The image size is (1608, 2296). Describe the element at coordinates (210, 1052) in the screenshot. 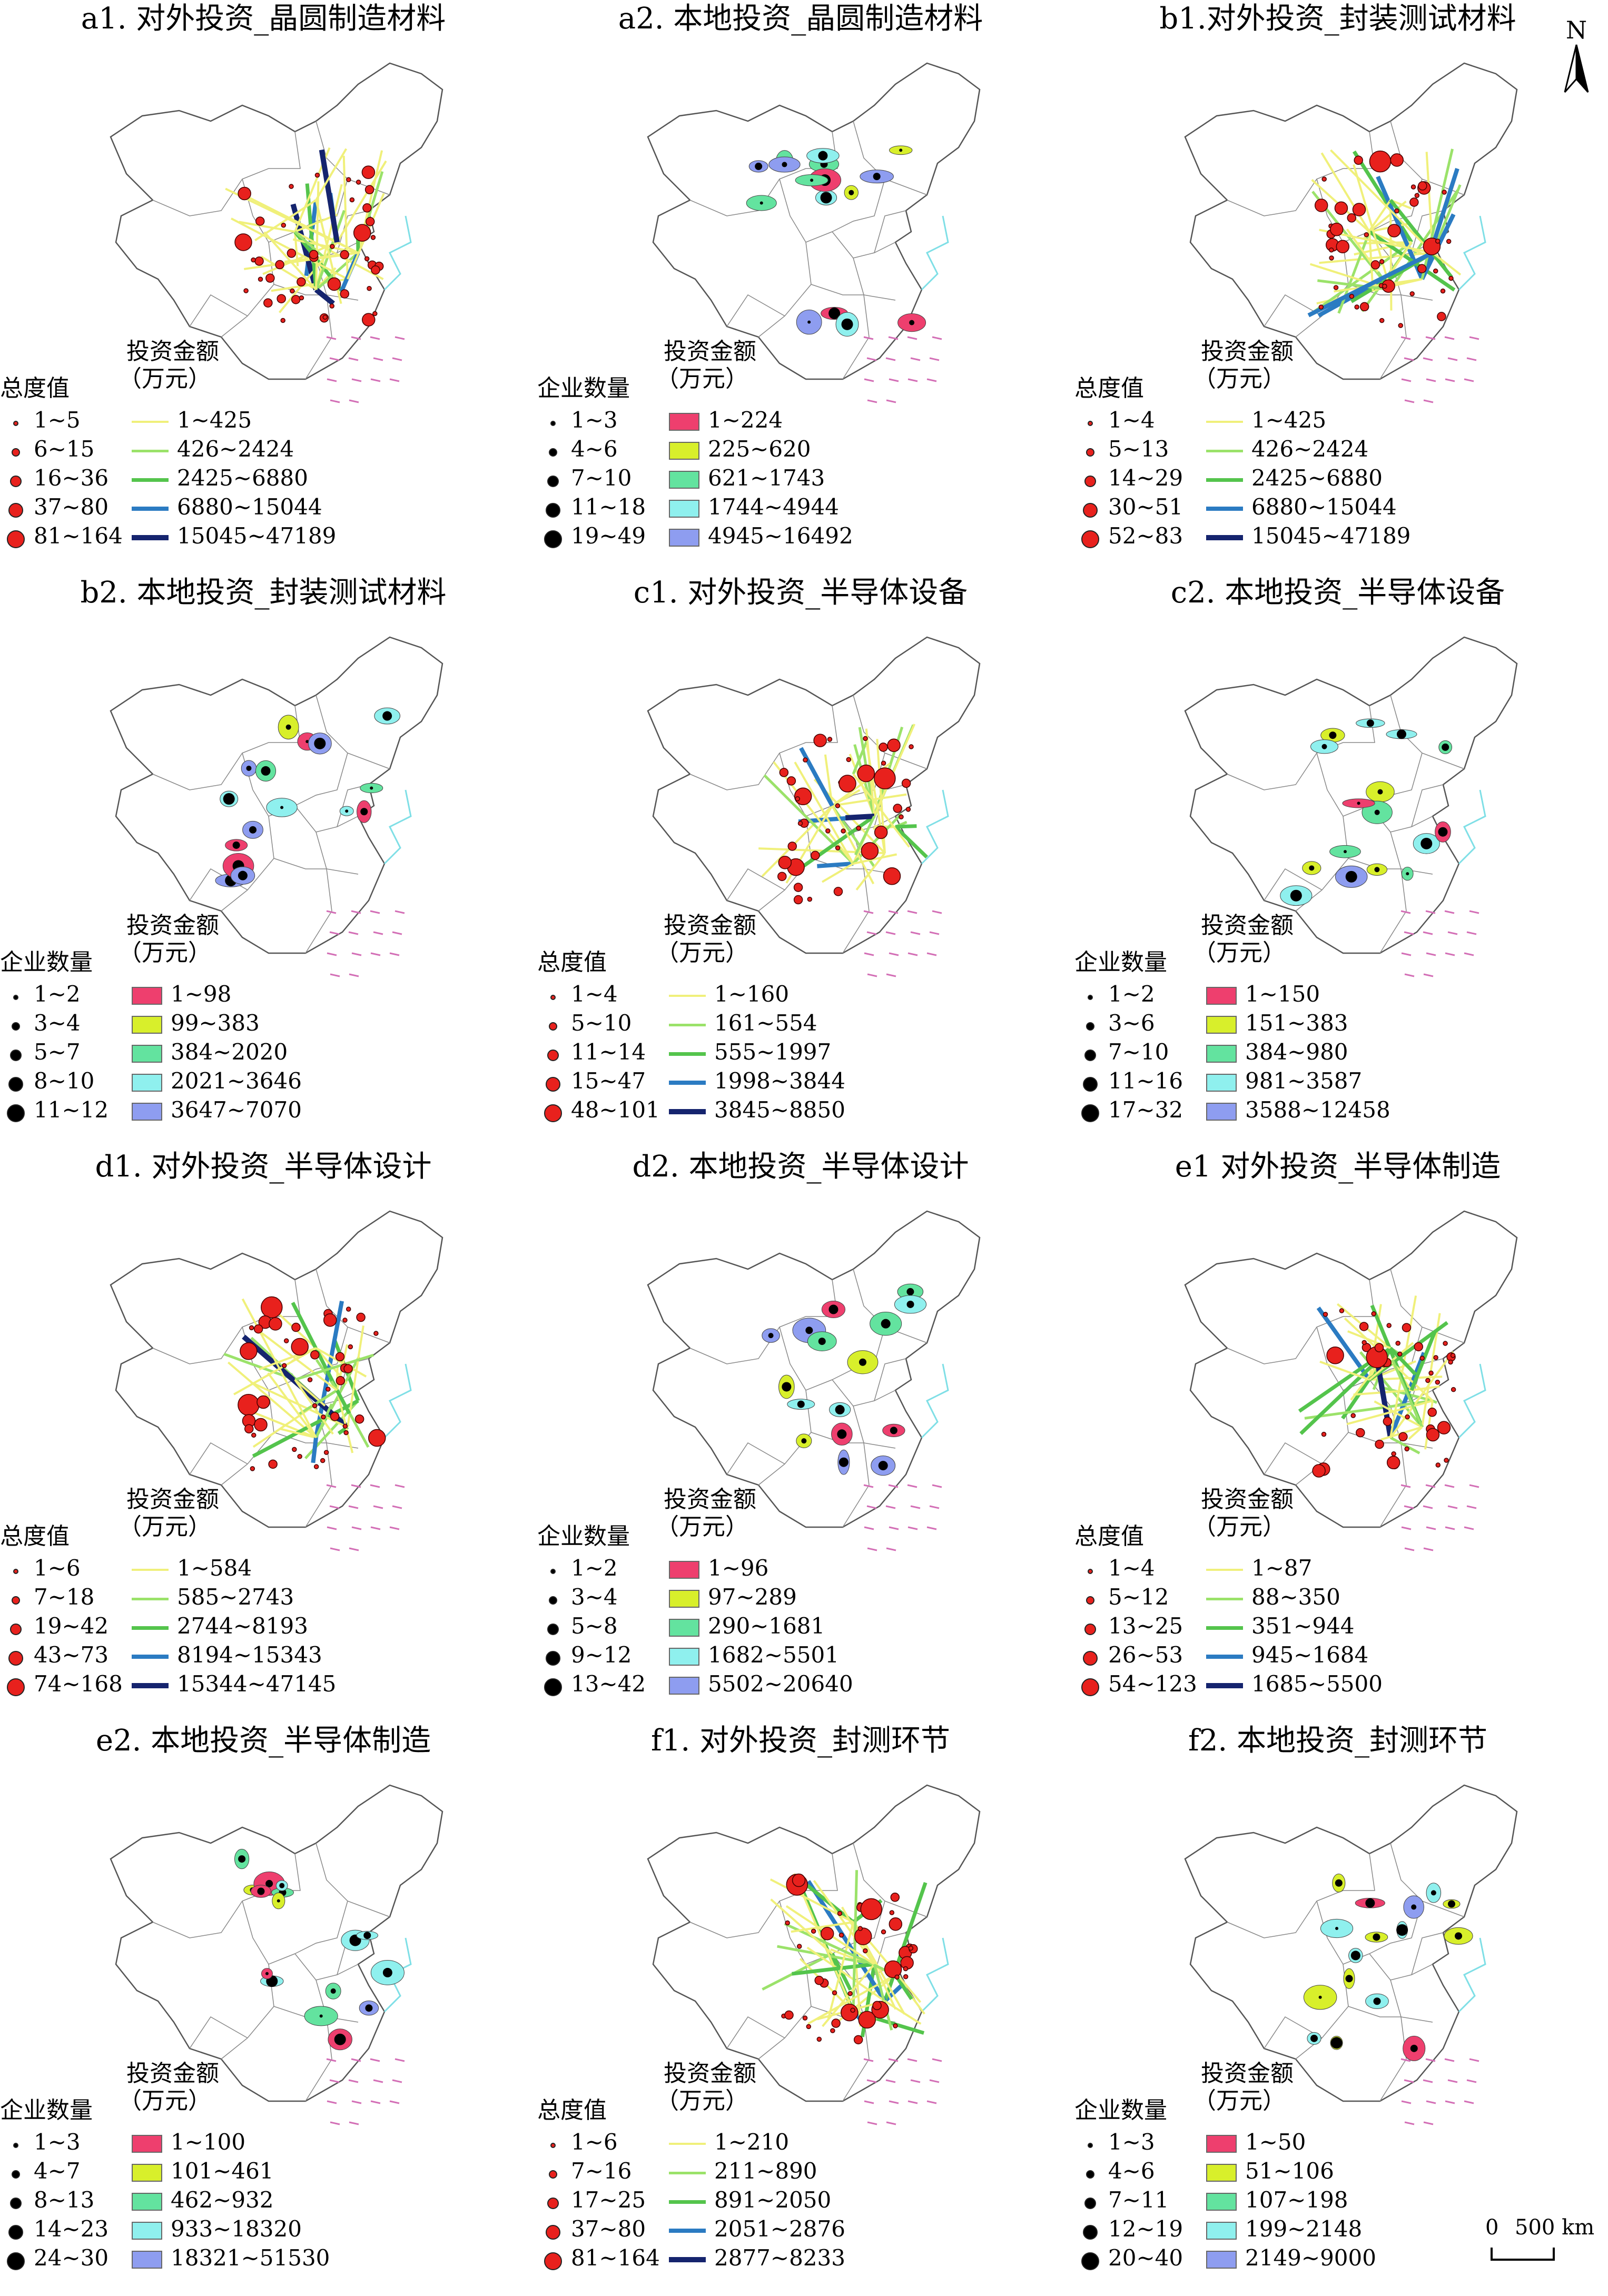

I see `legend-amount-item: 384~2020` at that location.